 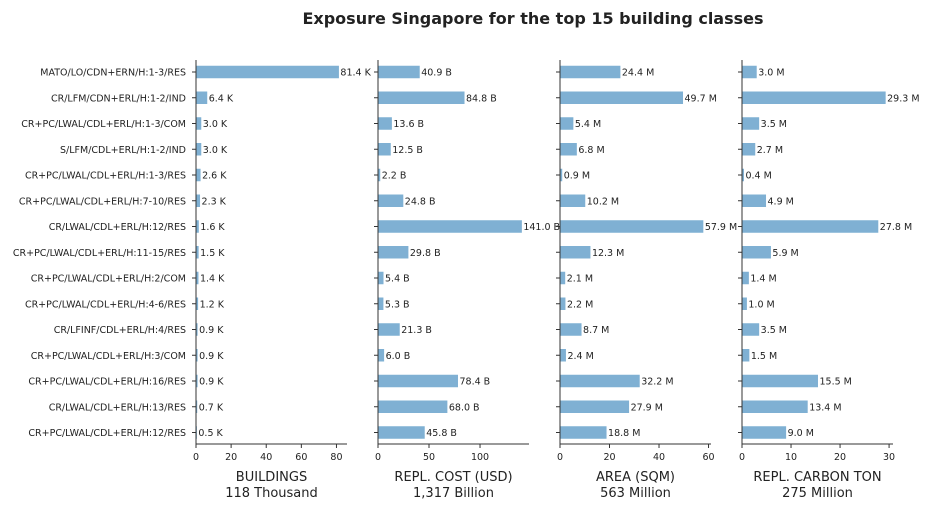 What do you see at coordinates (355, 73) in the screenshot?
I see `bar-value-label: 81.4 K` at bounding box center [355, 73].